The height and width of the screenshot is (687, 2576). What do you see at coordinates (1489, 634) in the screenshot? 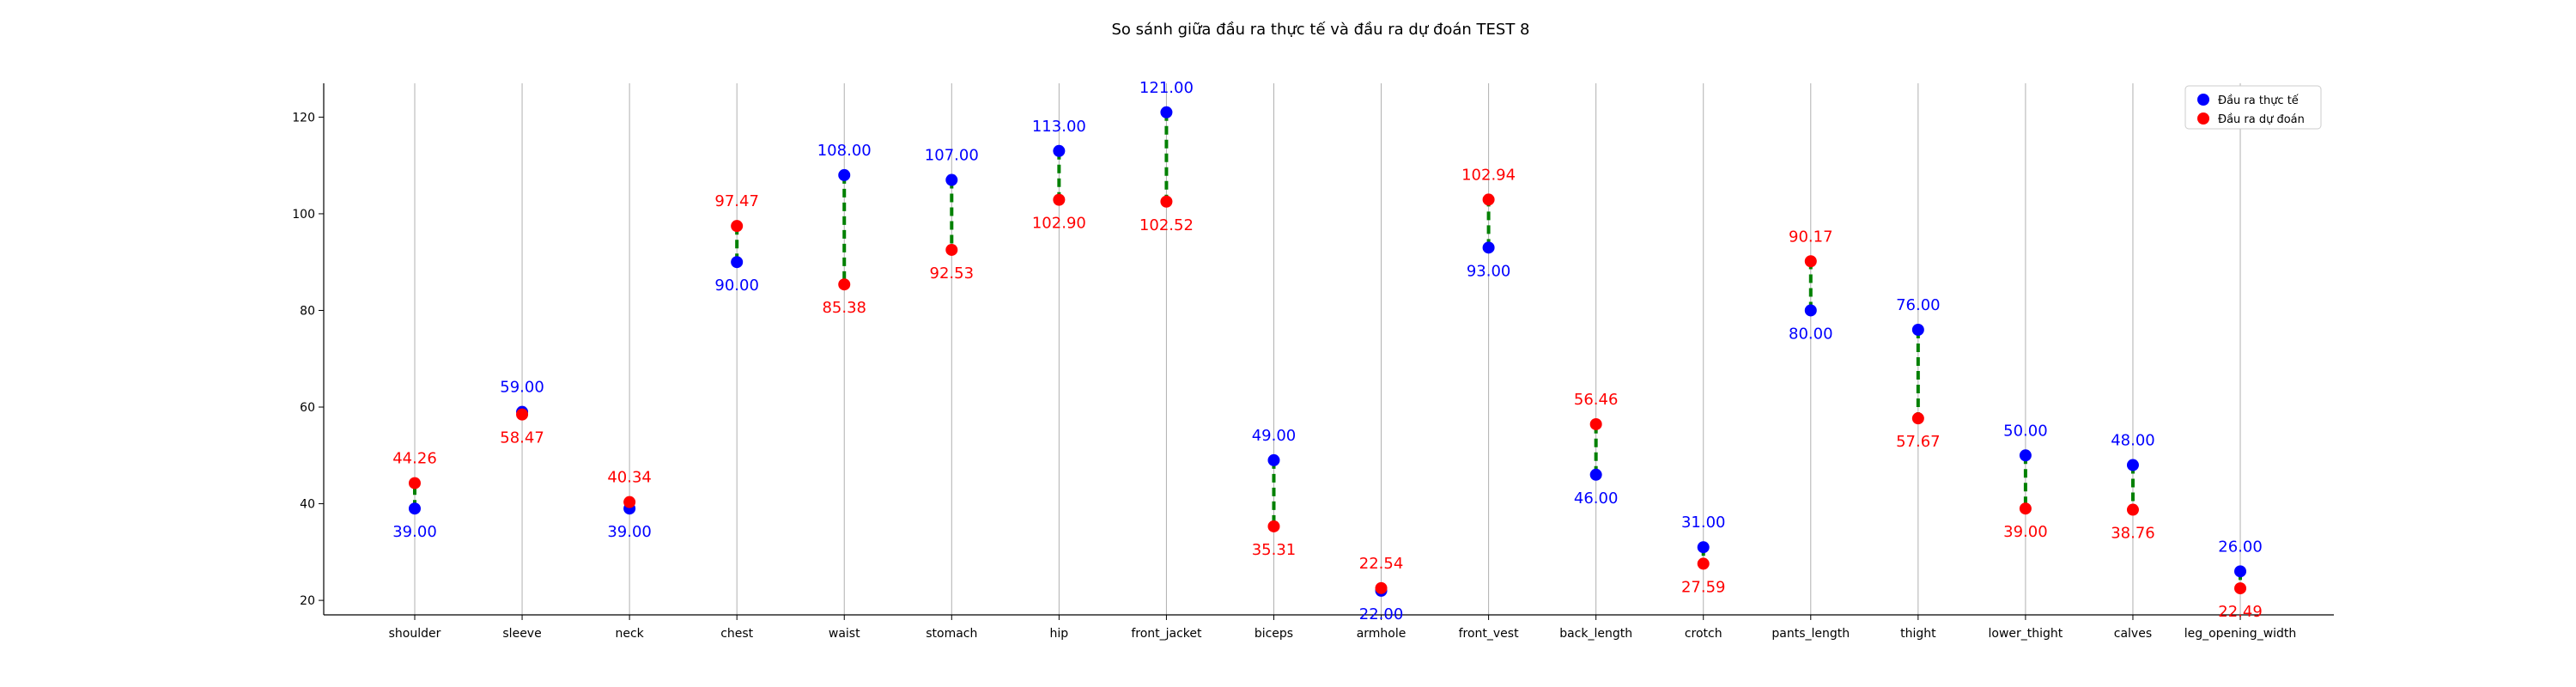
I see `x-tick-label: front_vest` at bounding box center [1489, 634].